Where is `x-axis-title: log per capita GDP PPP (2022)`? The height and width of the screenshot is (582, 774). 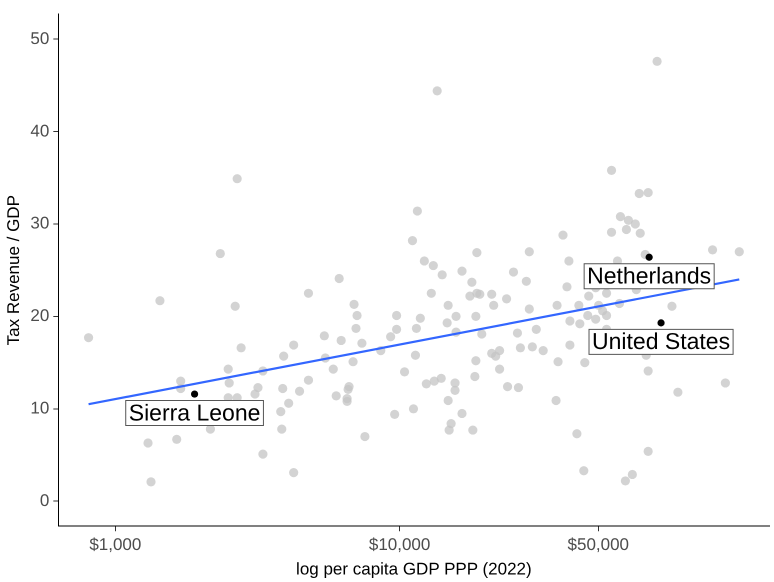 x-axis-title: log per capita GDP PPP (2022) is located at coordinates (414, 568).